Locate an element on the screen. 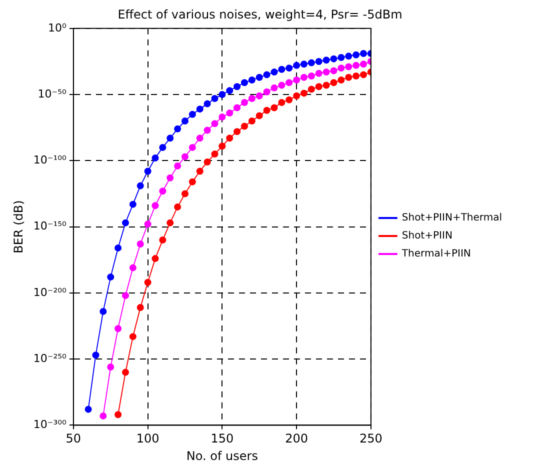 The width and height of the screenshot is (536, 472). y-tick-label: 10⁰ is located at coordinates (58, 27).